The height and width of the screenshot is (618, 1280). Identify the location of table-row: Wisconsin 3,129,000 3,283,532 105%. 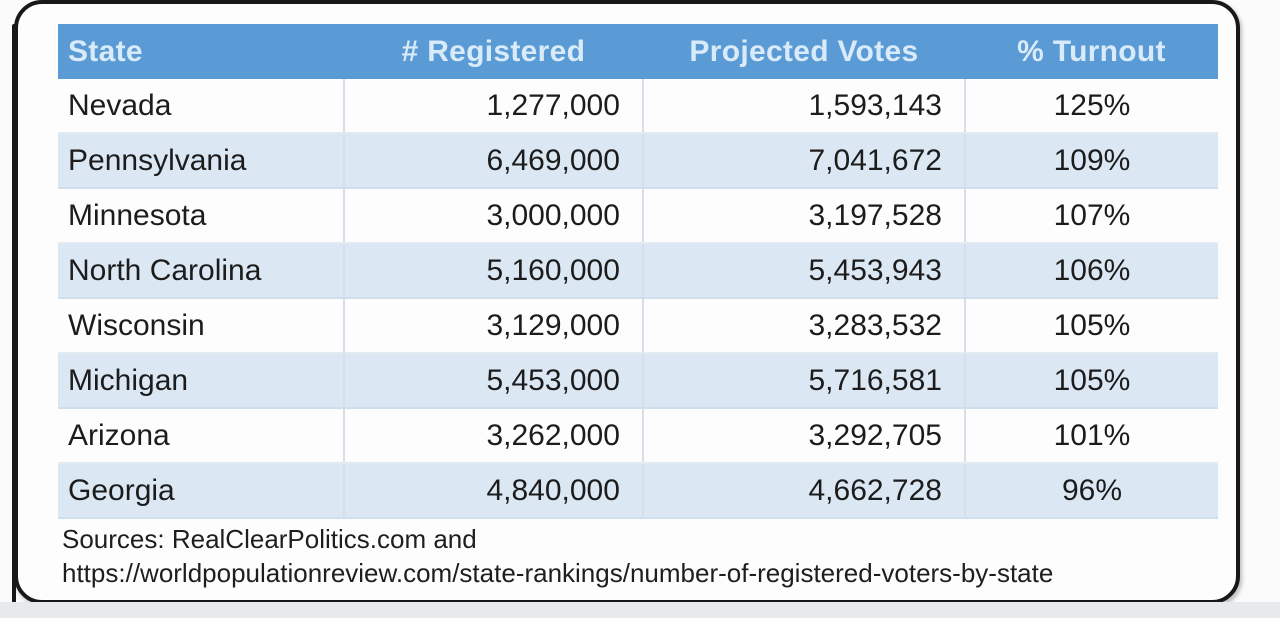
(638, 326).